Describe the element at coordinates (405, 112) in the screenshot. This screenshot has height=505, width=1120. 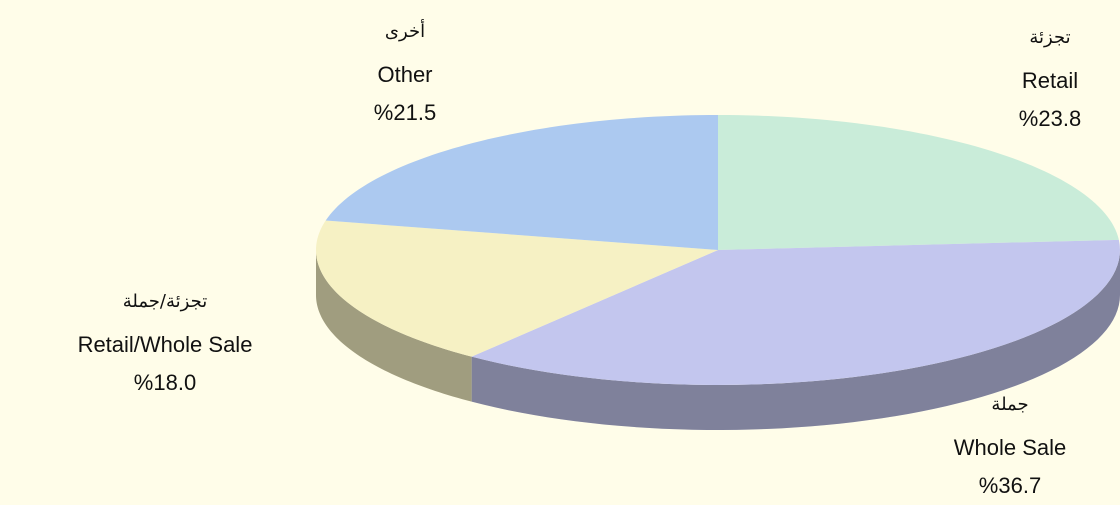
I see `value-label: %21.5` at that location.